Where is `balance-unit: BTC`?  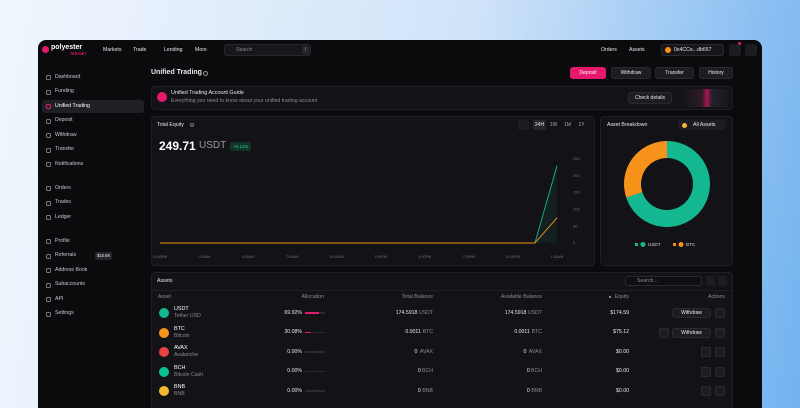 balance-unit: BTC is located at coordinates (427, 332).